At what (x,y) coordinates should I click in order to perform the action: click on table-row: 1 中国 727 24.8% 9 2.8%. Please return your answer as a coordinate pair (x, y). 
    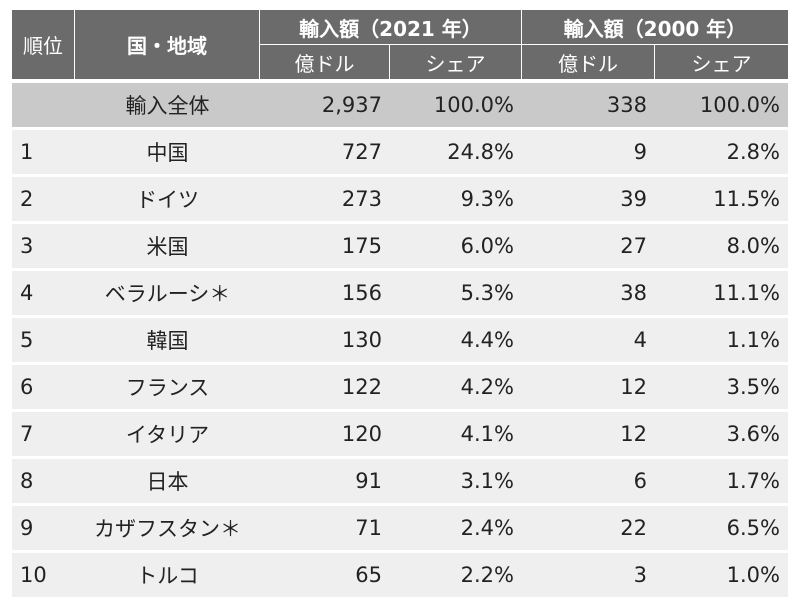
    Looking at the image, I should click on (400, 153).